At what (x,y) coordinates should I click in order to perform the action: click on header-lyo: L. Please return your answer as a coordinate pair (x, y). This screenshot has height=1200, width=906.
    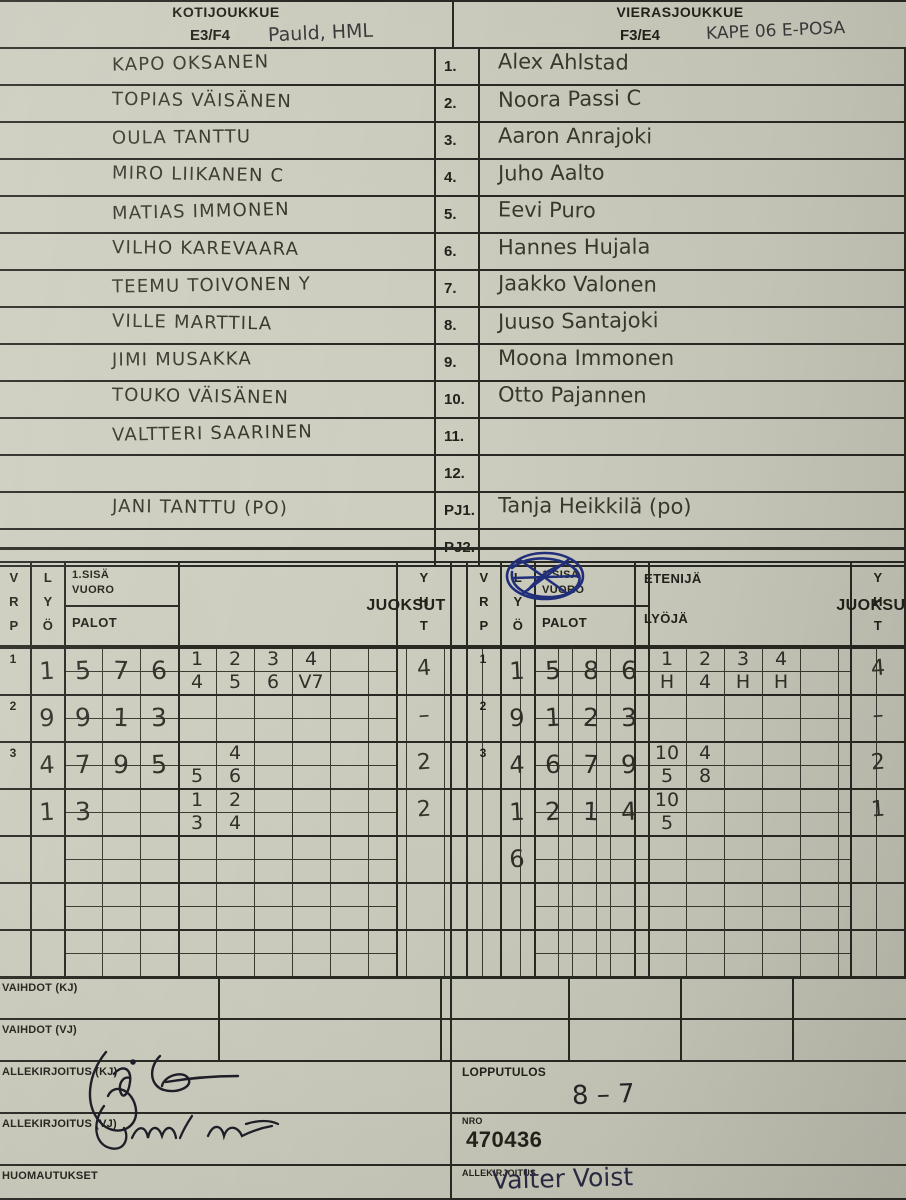
    Looking at the image, I should click on (518, 577).